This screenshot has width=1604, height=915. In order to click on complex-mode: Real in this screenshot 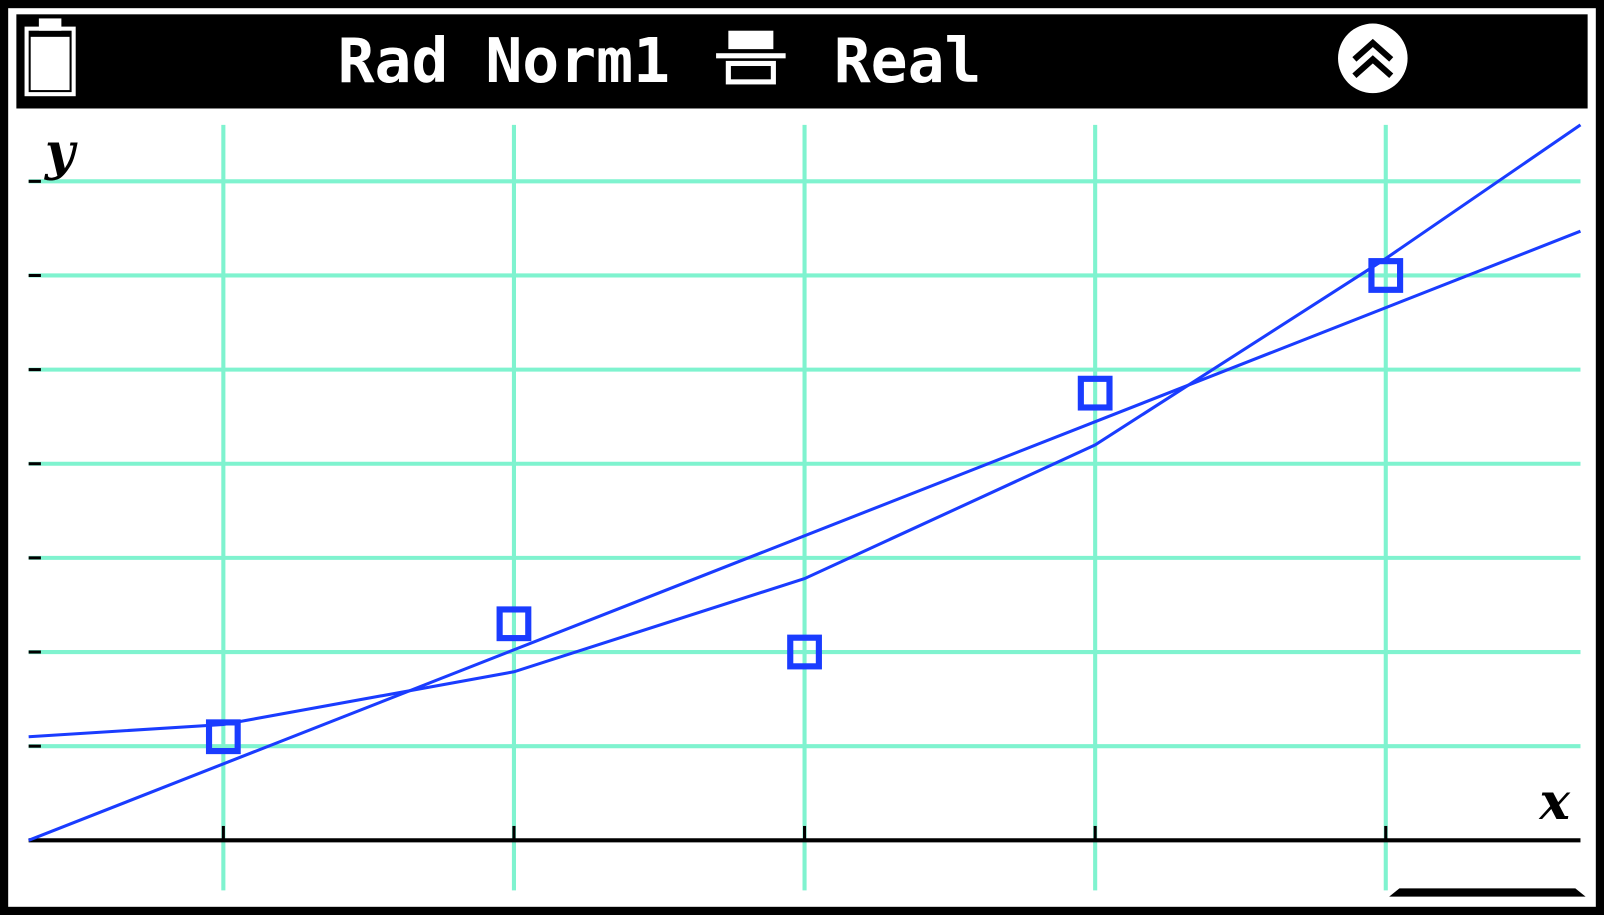, I will do `click(908, 61)`.